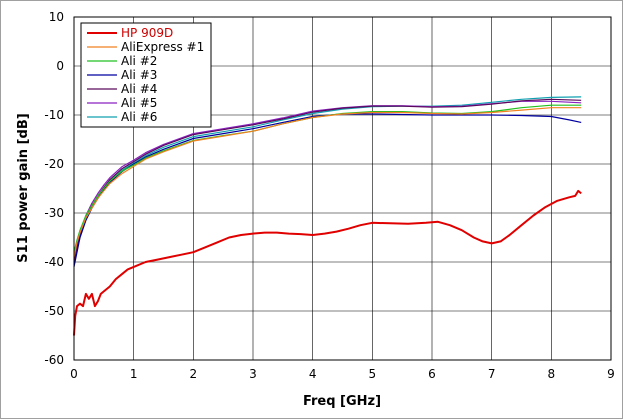 This screenshot has width=623, height=420. What do you see at coordinates (54, 311) in the screenshot?
I see `y-tick-label: -50` at bounding box center [54, 311].